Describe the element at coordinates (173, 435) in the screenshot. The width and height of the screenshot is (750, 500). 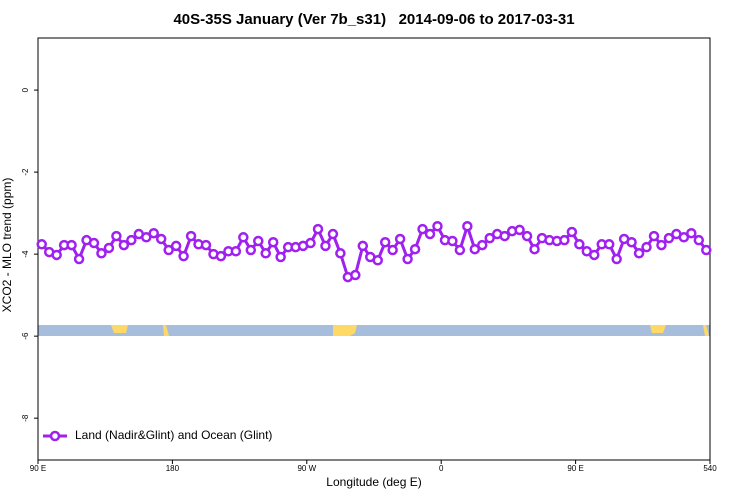
I see `legend-label: Land (Nadir&Glint) and Ocean (Glint)` at that location.